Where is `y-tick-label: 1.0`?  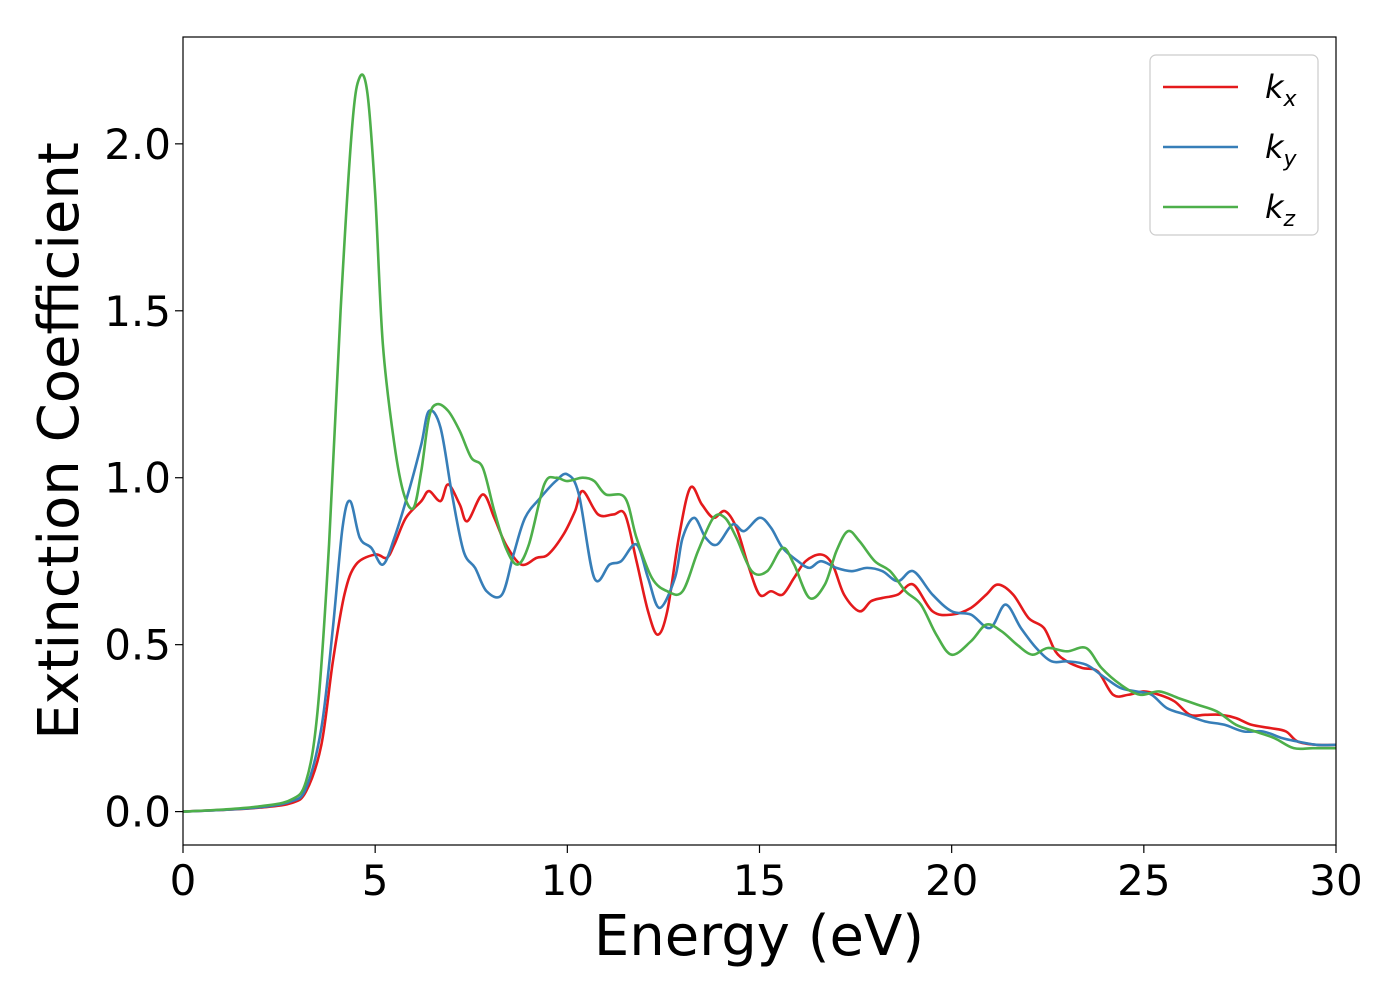 y-tick-label: 1.0 is located at coordinates (137, 478).